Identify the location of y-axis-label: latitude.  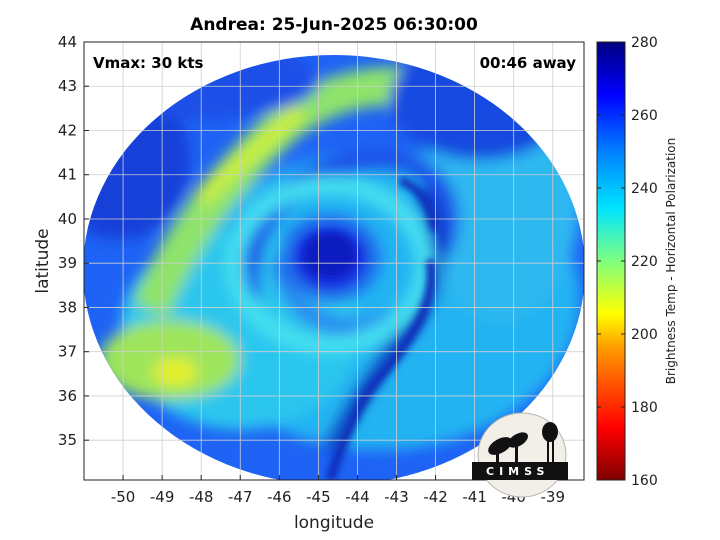
(43, 260).